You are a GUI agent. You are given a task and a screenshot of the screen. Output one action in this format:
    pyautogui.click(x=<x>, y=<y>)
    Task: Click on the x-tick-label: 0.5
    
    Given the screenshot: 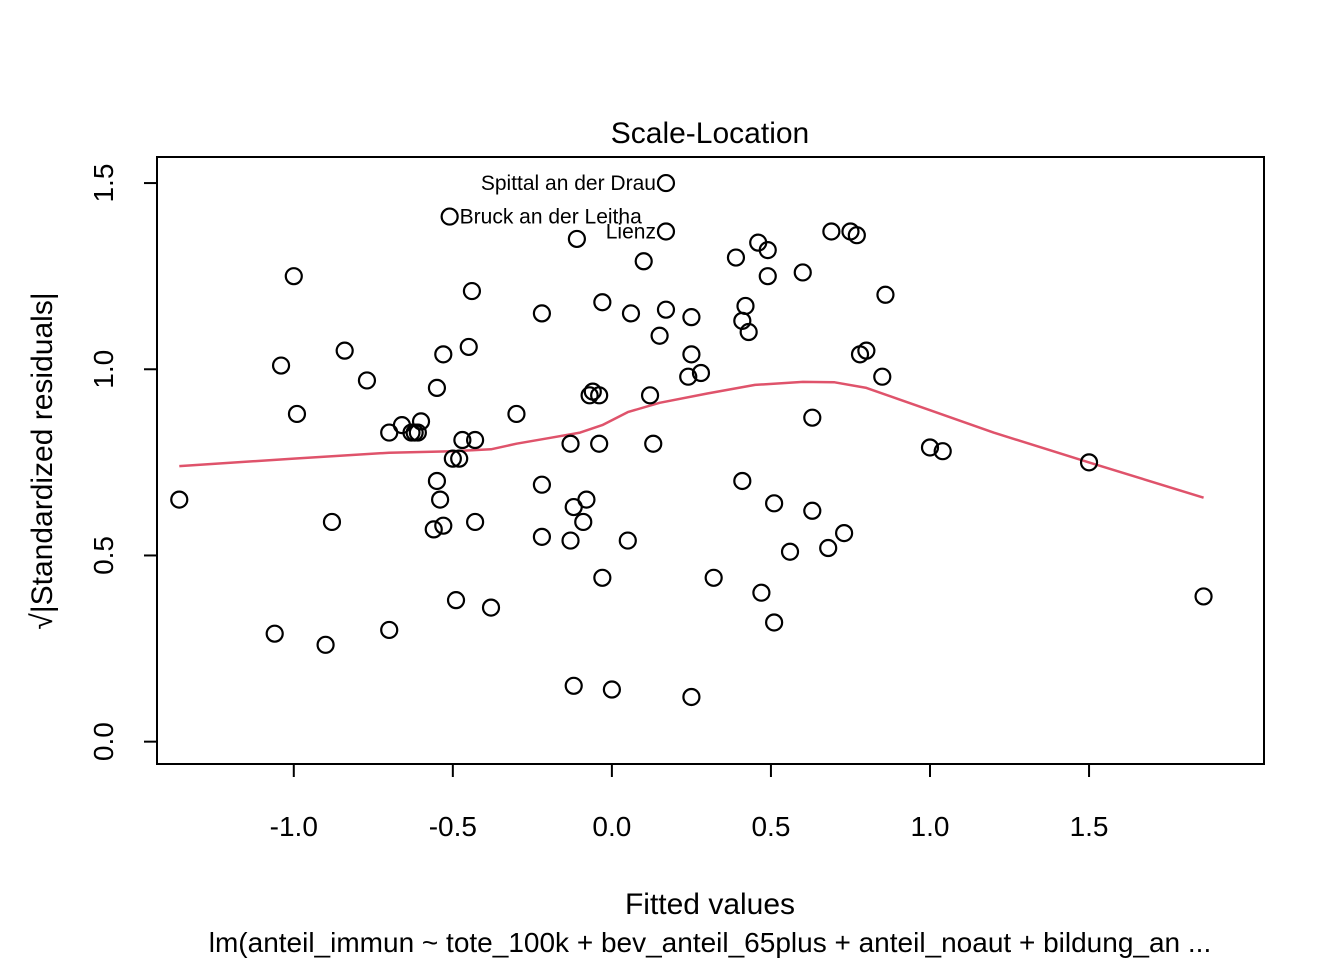 What is the action you would take?
    pyautogui.click(x=770, y=826)
    